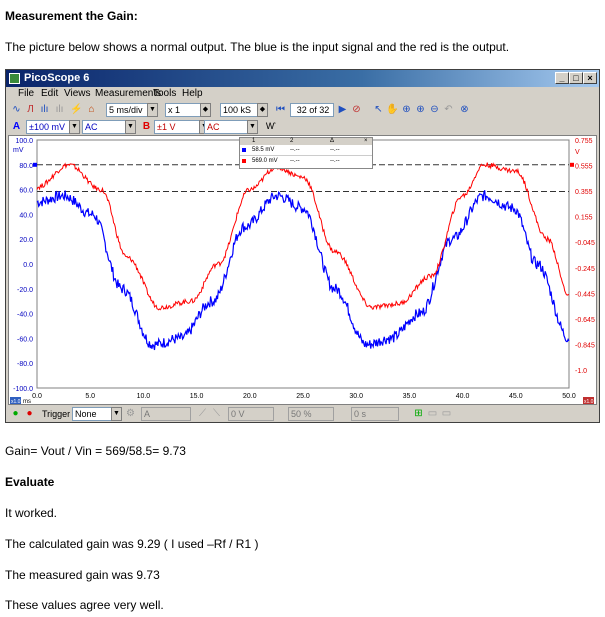 The width and height of the screenshot is (605, 617). Describe the element at coordinates (569, 396) in the screenshot. I see `x-tick-label: 50.0` at that location.